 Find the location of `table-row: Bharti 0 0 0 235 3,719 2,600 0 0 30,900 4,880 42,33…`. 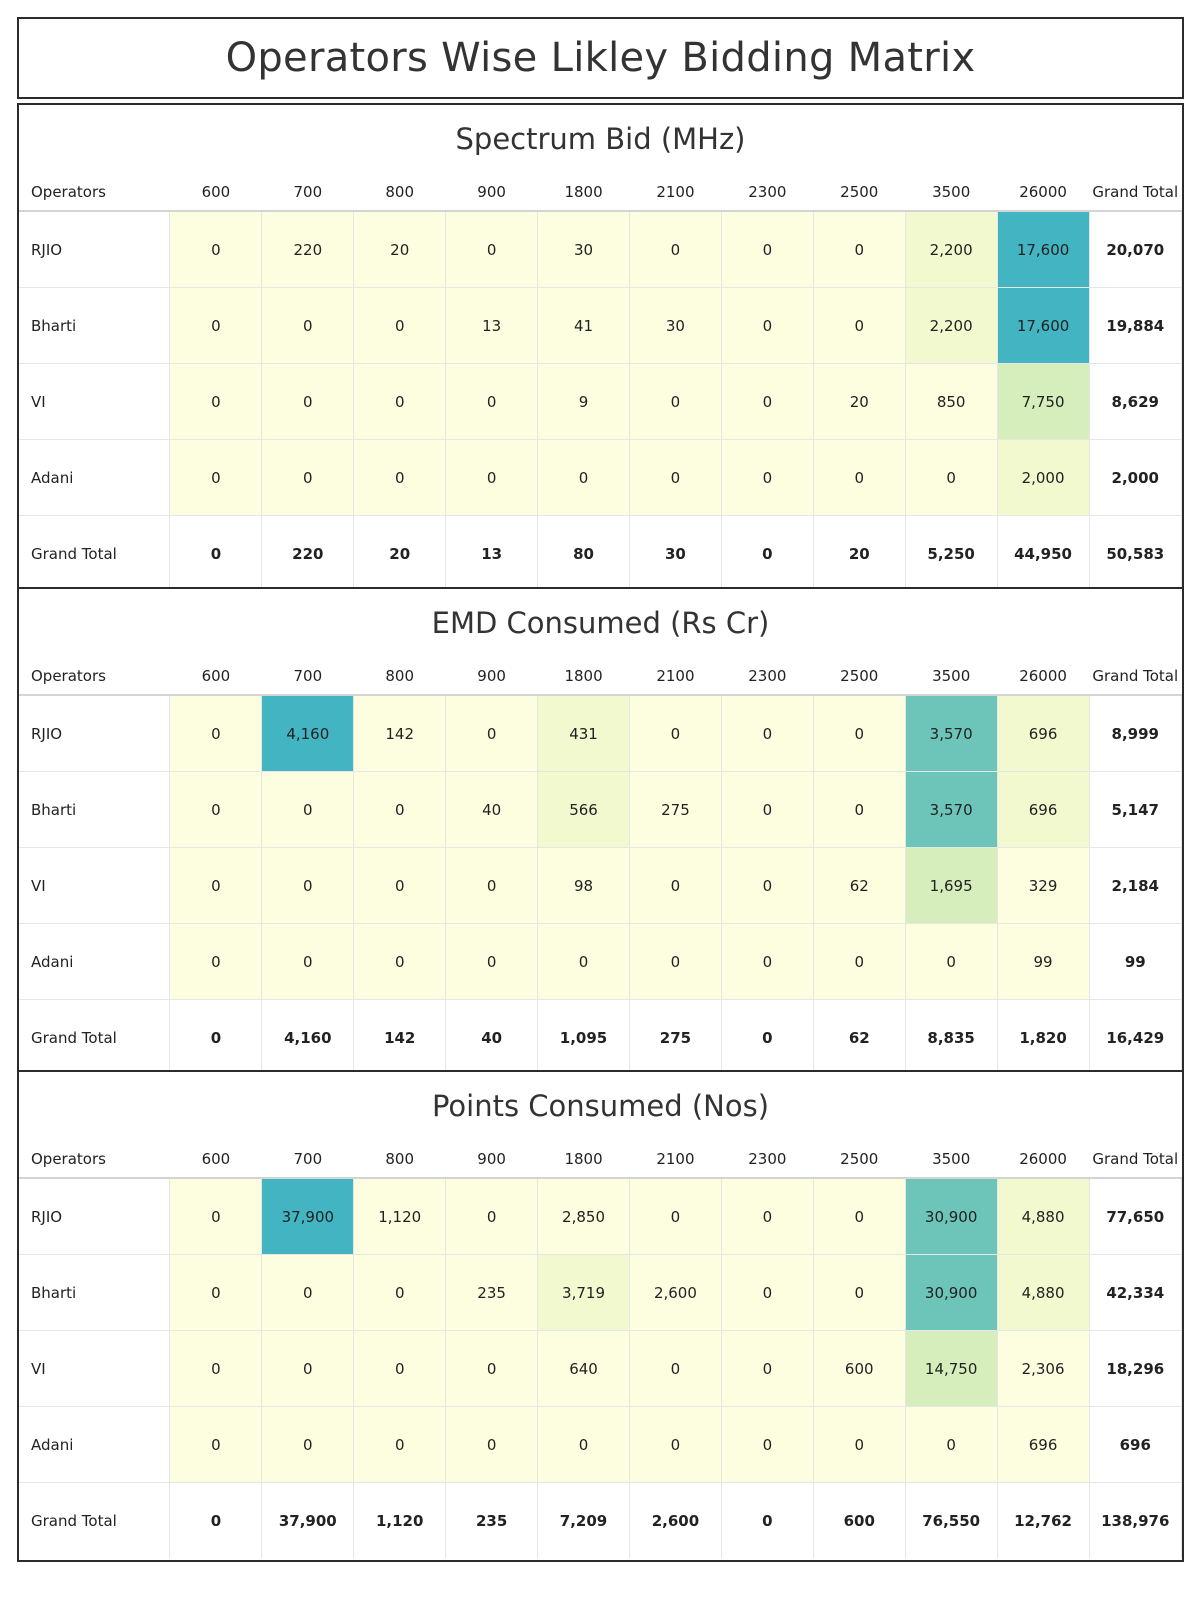

table-row: Bharti 0 0 0 235 3,719 2,600 0 0 30,900 4,880 42,33… is located at coordinates (601, 1292).